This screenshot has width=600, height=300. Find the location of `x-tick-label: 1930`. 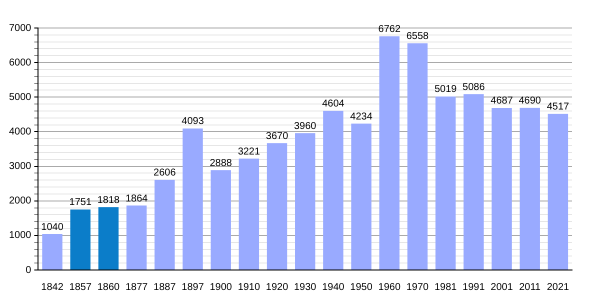

x-tick-label: 1930 is located at coordinates (305, 287).